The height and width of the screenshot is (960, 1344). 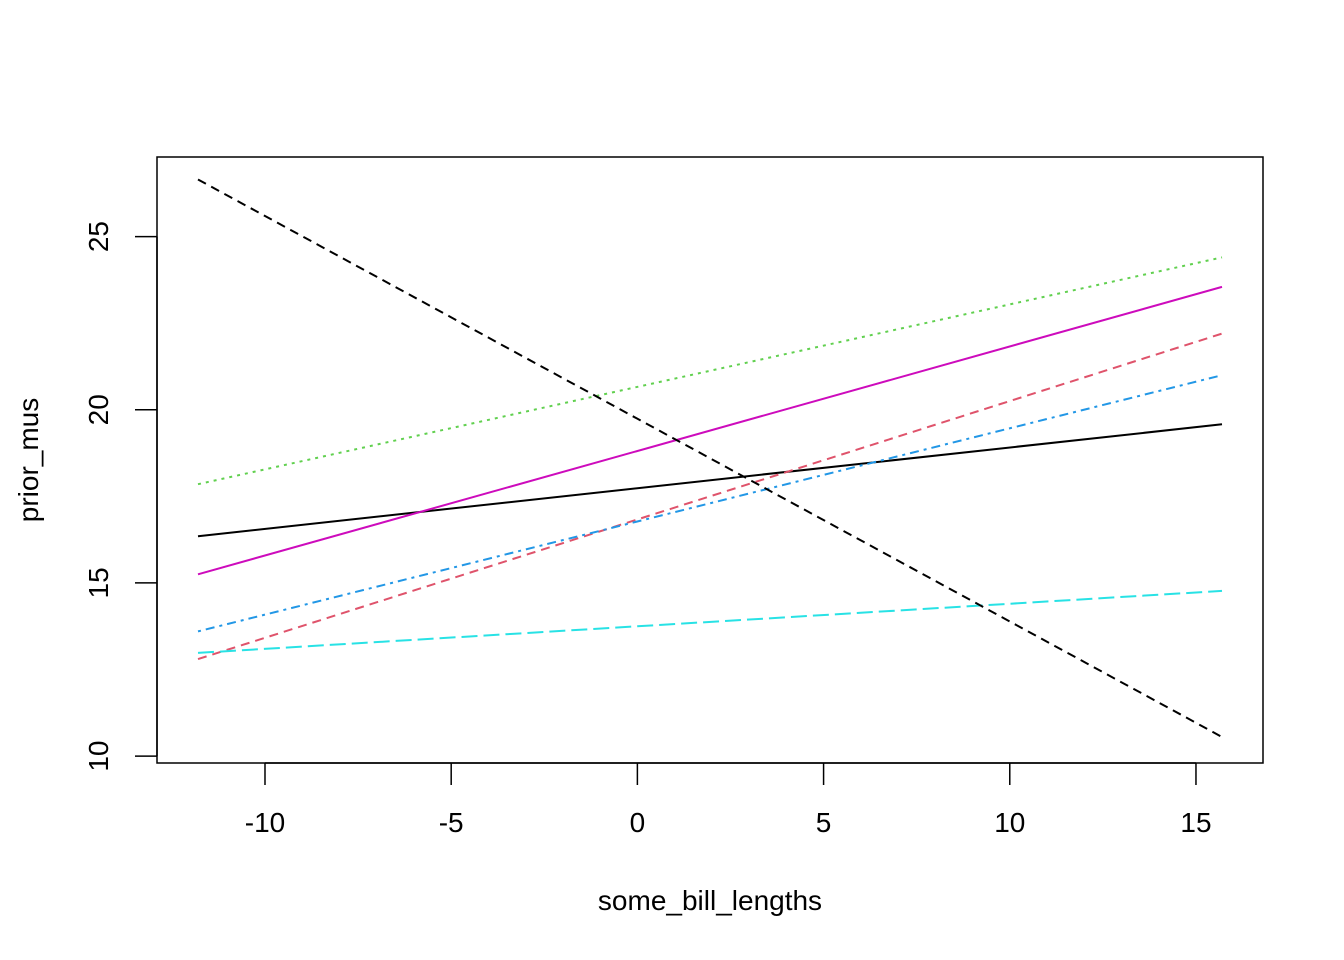 I want to click on y-tick-label: 10, so click(x=98, y=756).